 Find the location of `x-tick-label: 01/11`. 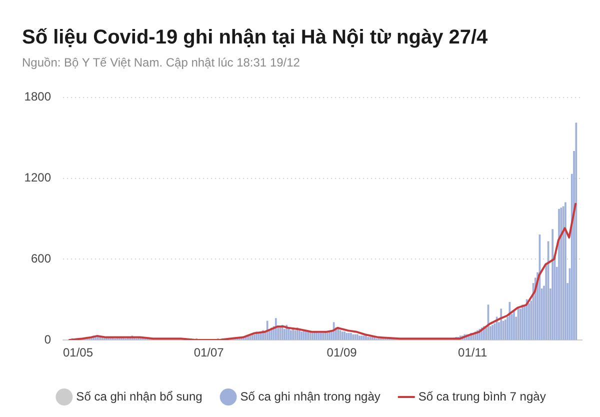

x-tick-label: 01/11 is located at coordinates (473, 353).